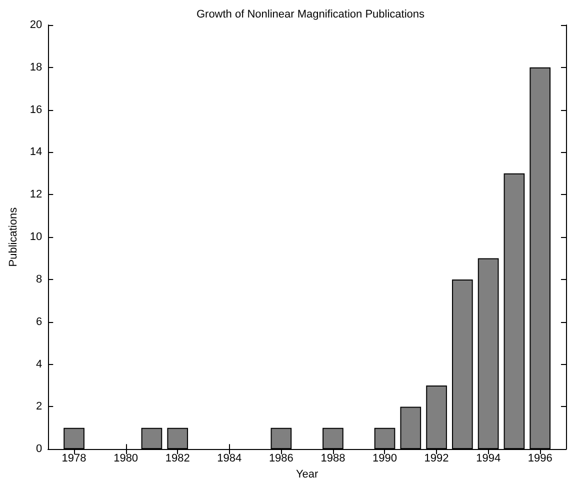  I want to click on chart-title: Growth of Nonlinear Magnification Publications, so click(311, 14).